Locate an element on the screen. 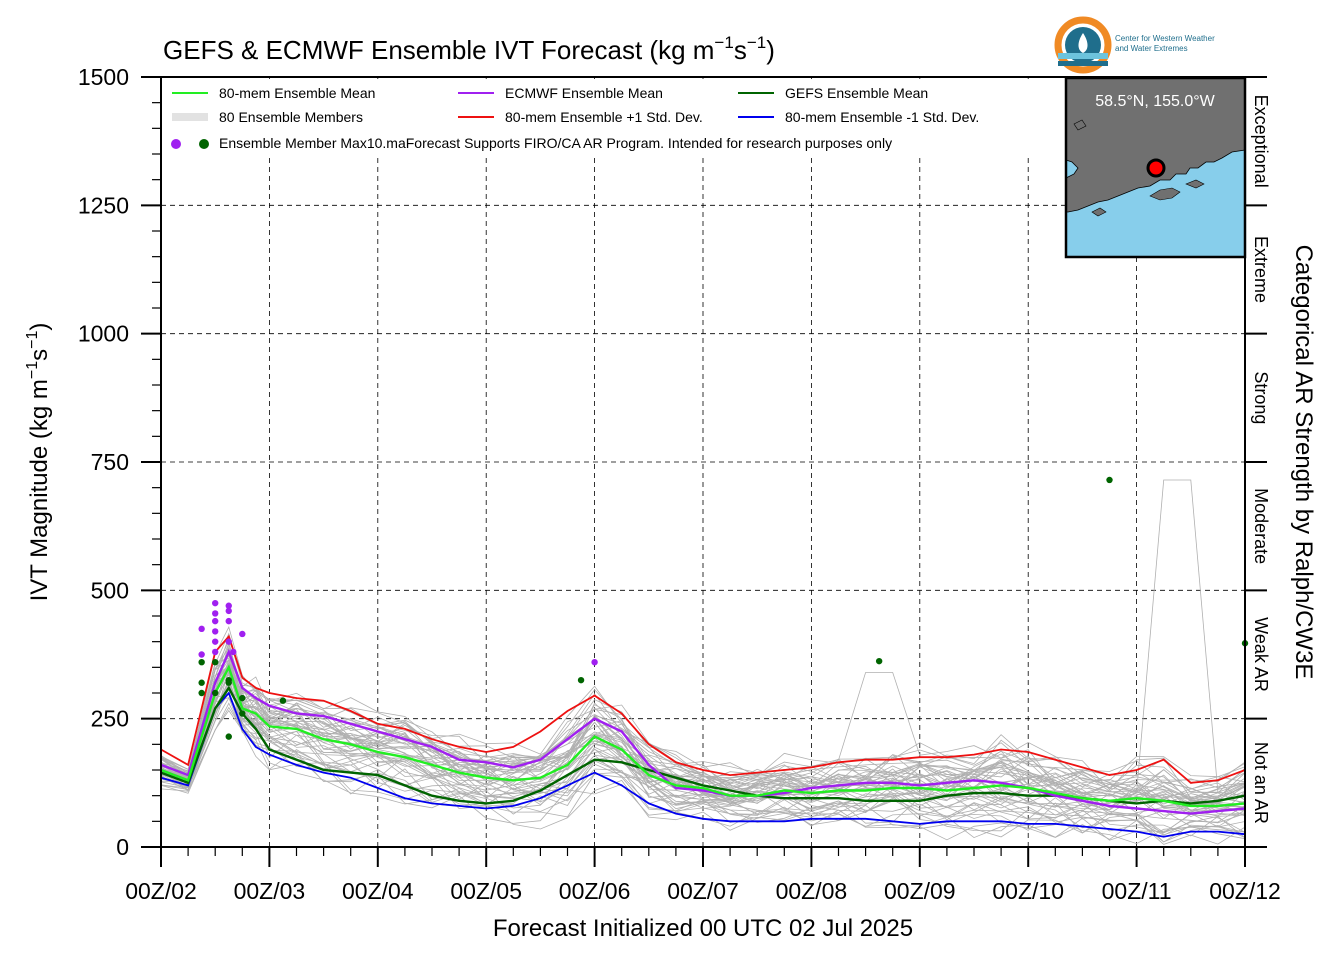  logo-water-icon is located at coordinates (1083, 56).